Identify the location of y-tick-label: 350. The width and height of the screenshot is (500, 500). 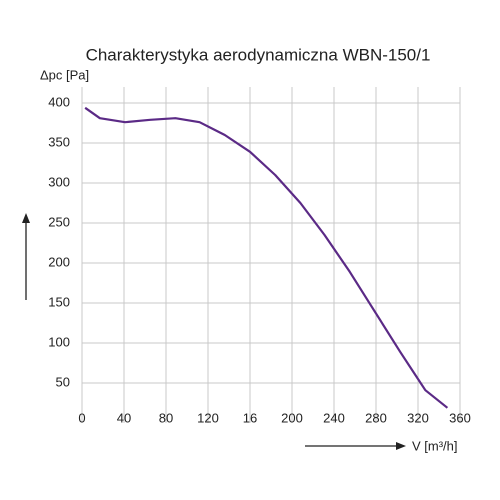
(59, 141).